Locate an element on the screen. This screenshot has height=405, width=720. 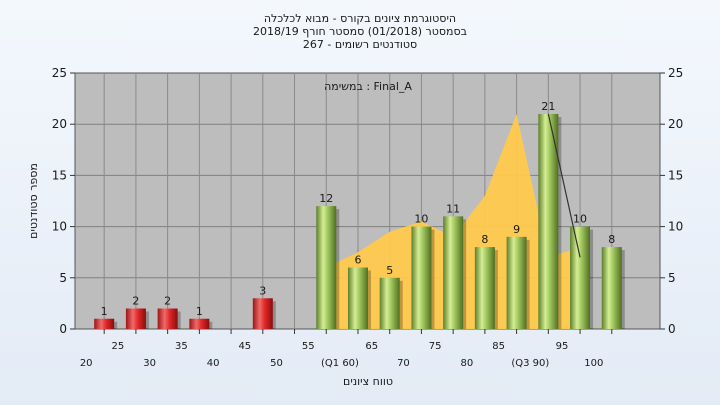
x-tick-label: 70 is located at coordinates (403, 363).